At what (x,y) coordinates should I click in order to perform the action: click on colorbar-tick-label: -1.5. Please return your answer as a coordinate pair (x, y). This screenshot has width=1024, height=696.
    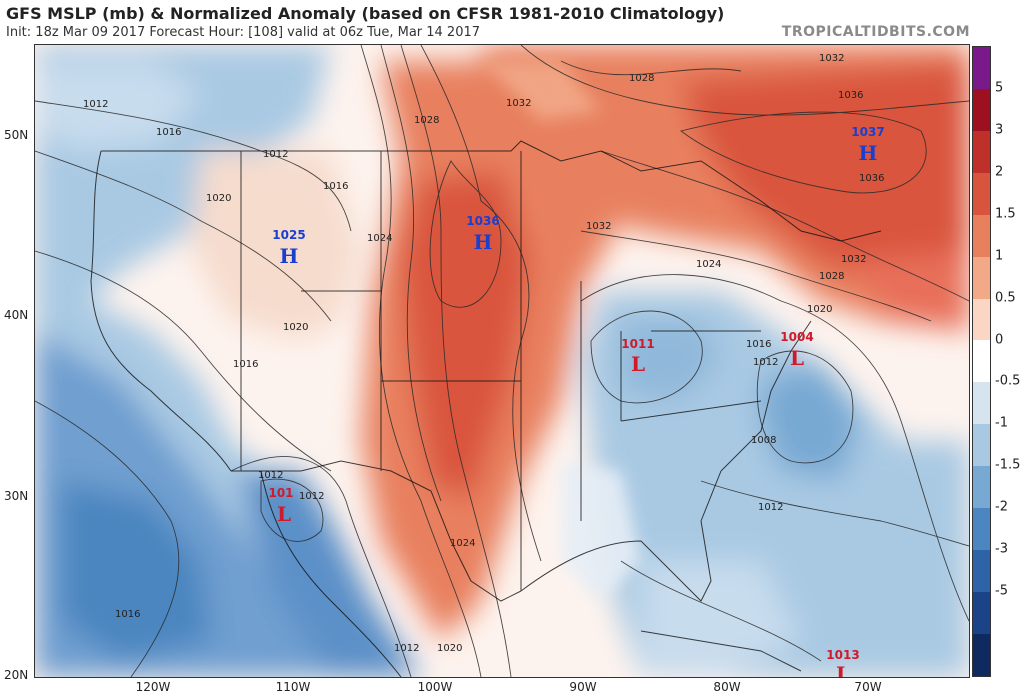
    Looking at the image, I should click on (1008, 465).